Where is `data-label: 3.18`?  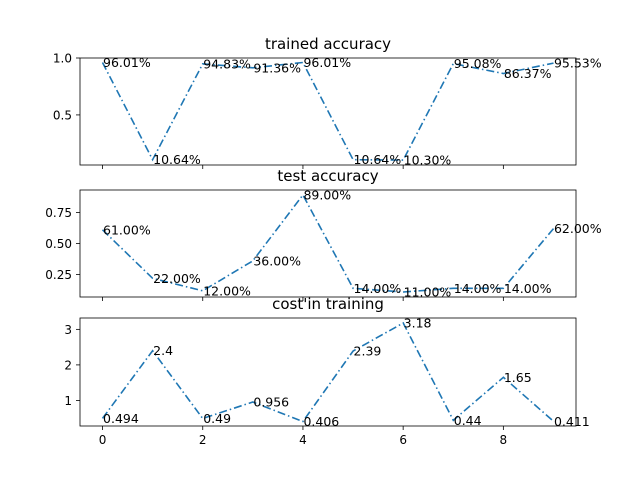
data-label: 3.18 is located at coordinates (418, 322).